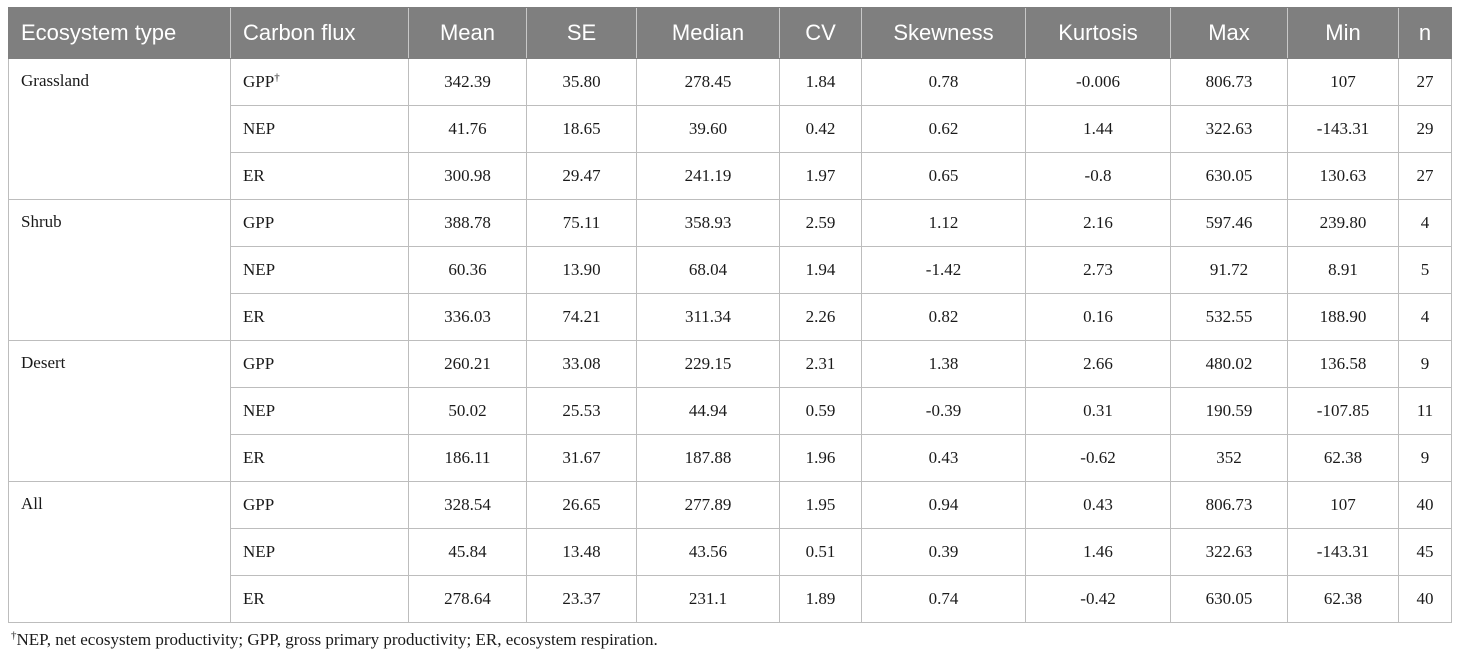 The height and width of the screenshot is (659, 1460). Describe the element at coordinates (467, 458) in the screenshot. I see `mean-cell: 186.11` at that location.